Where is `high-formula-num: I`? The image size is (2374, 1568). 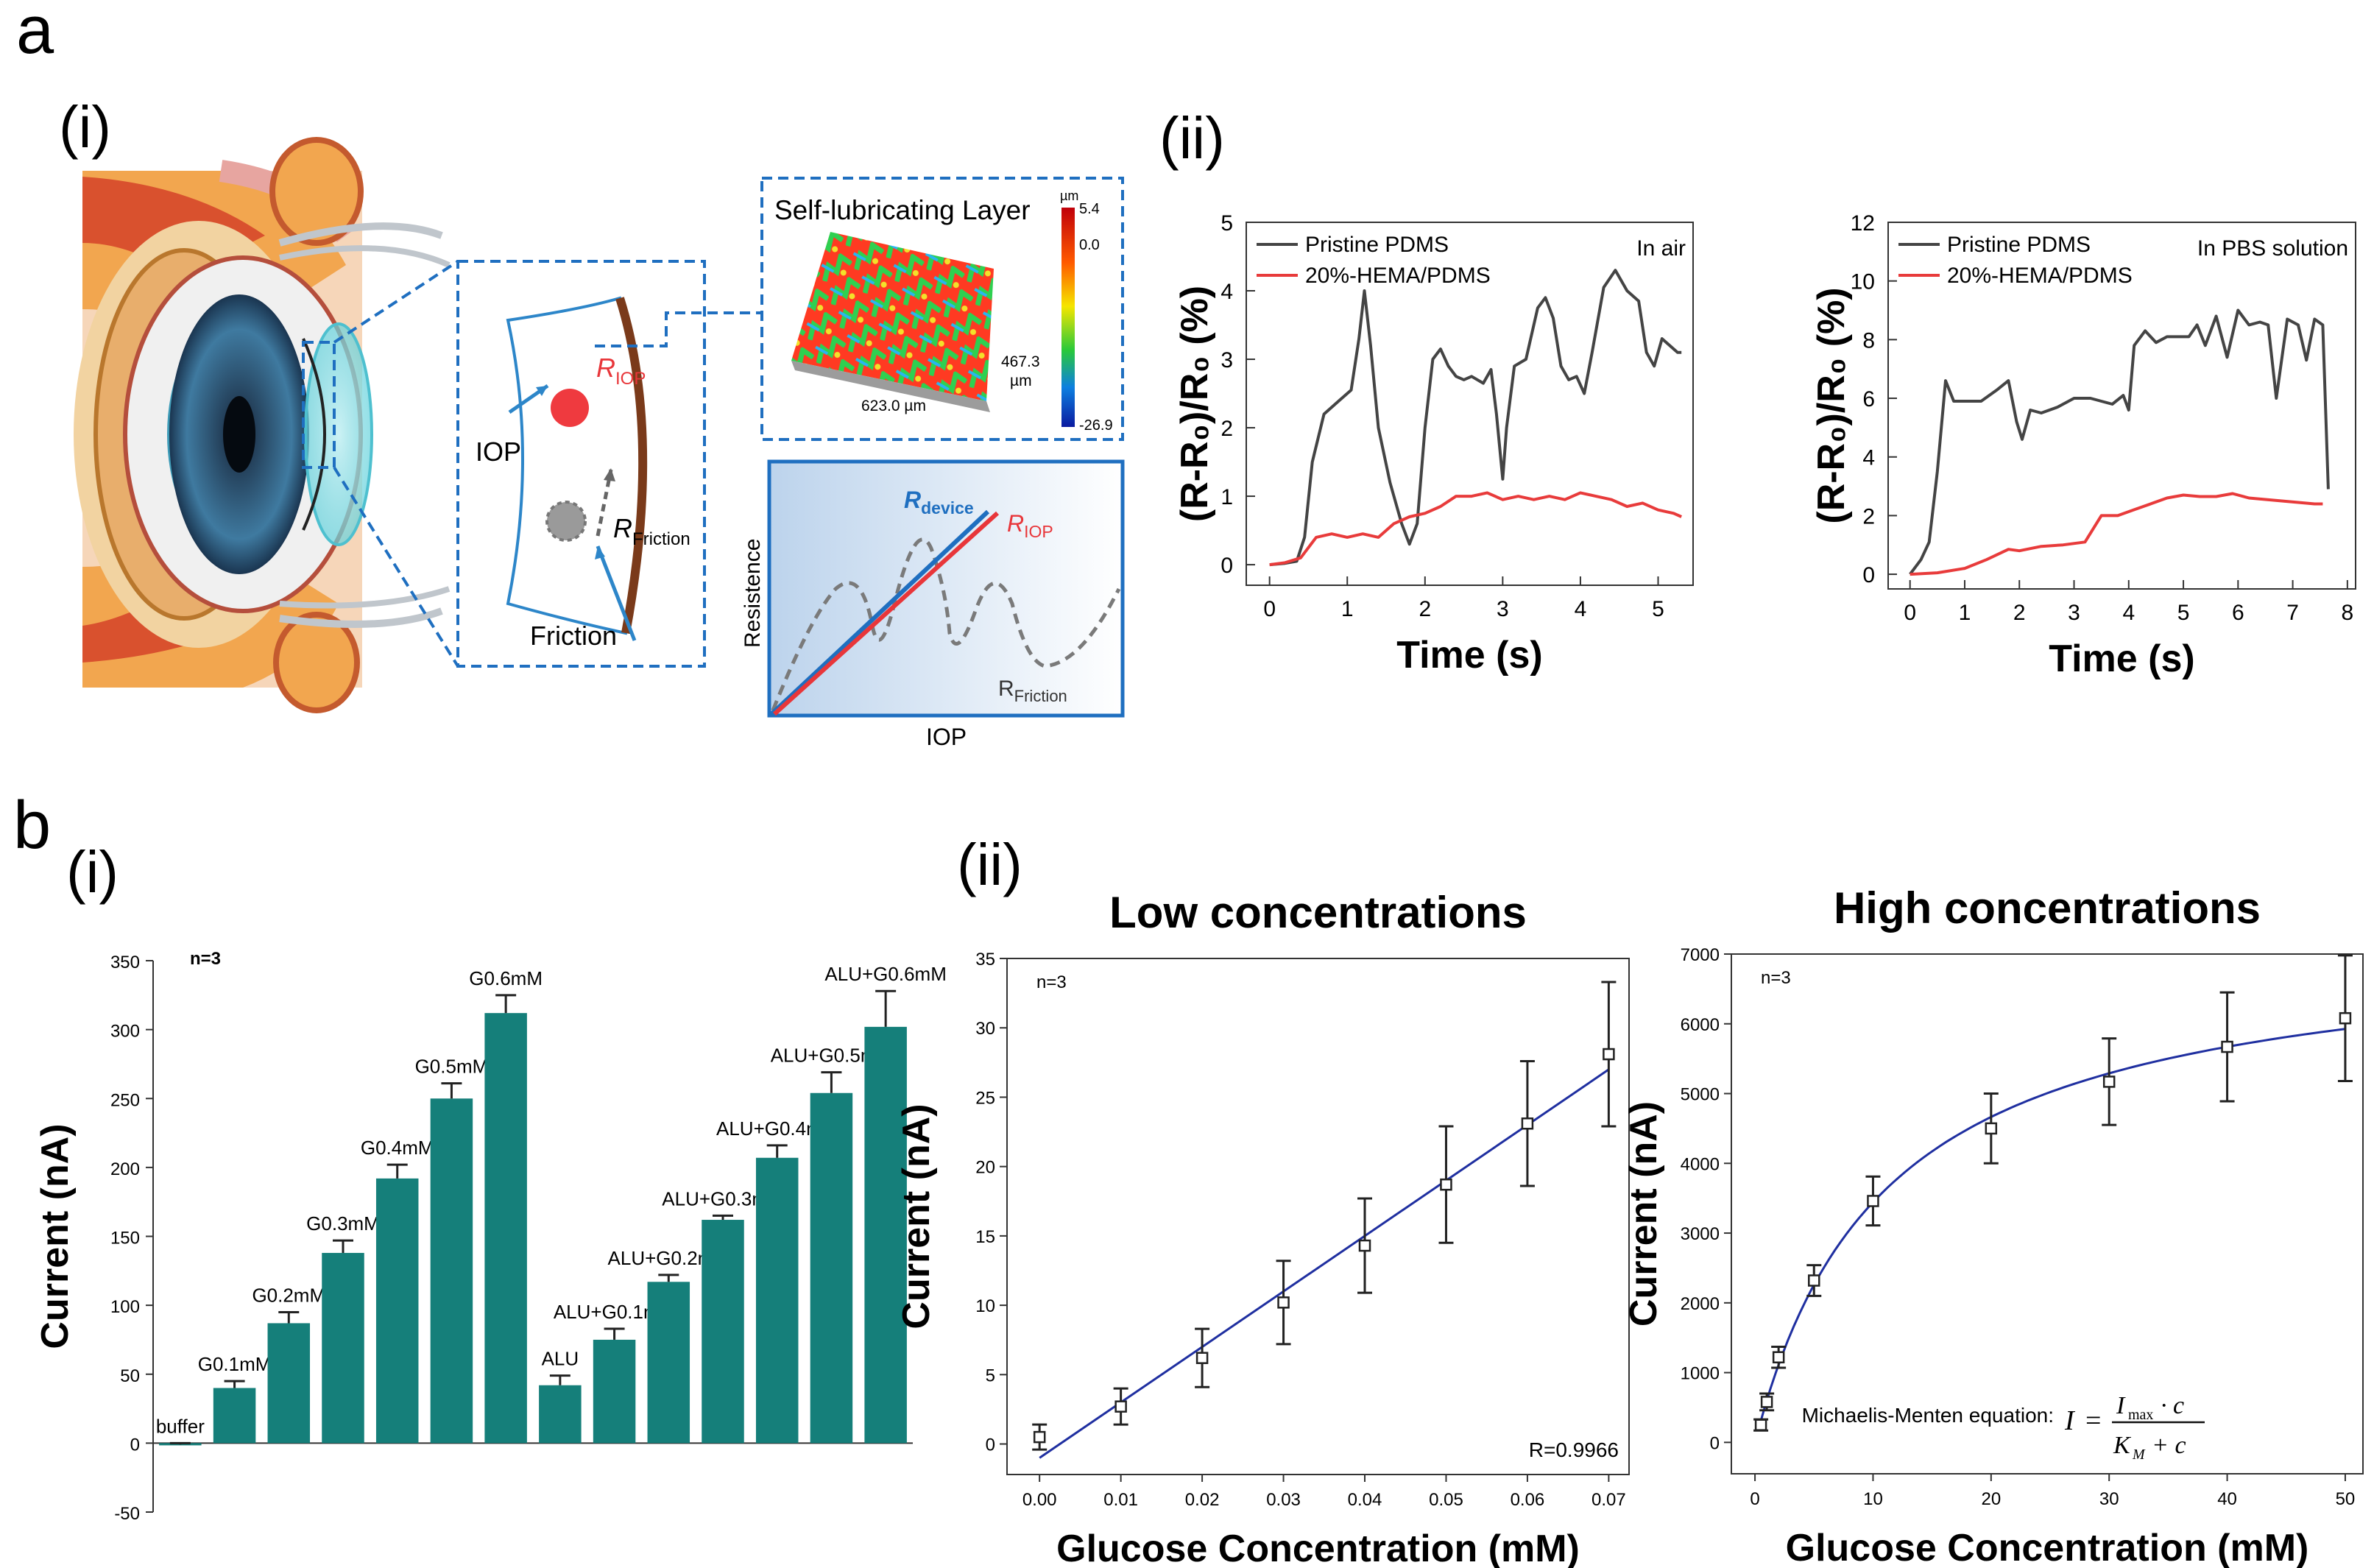 high-formula-num: I is located at coordinates (2121, 1405).